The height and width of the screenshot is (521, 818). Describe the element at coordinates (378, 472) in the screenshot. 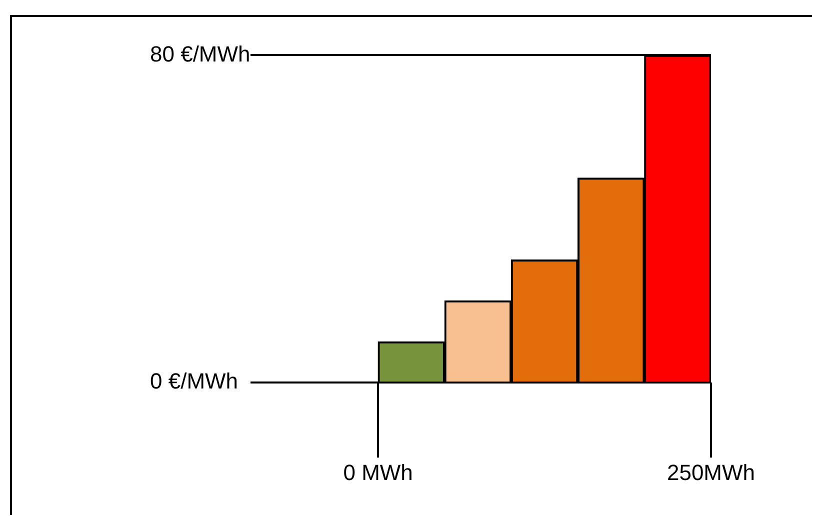

I see `x-tick-label: 0 MWh` at that location.